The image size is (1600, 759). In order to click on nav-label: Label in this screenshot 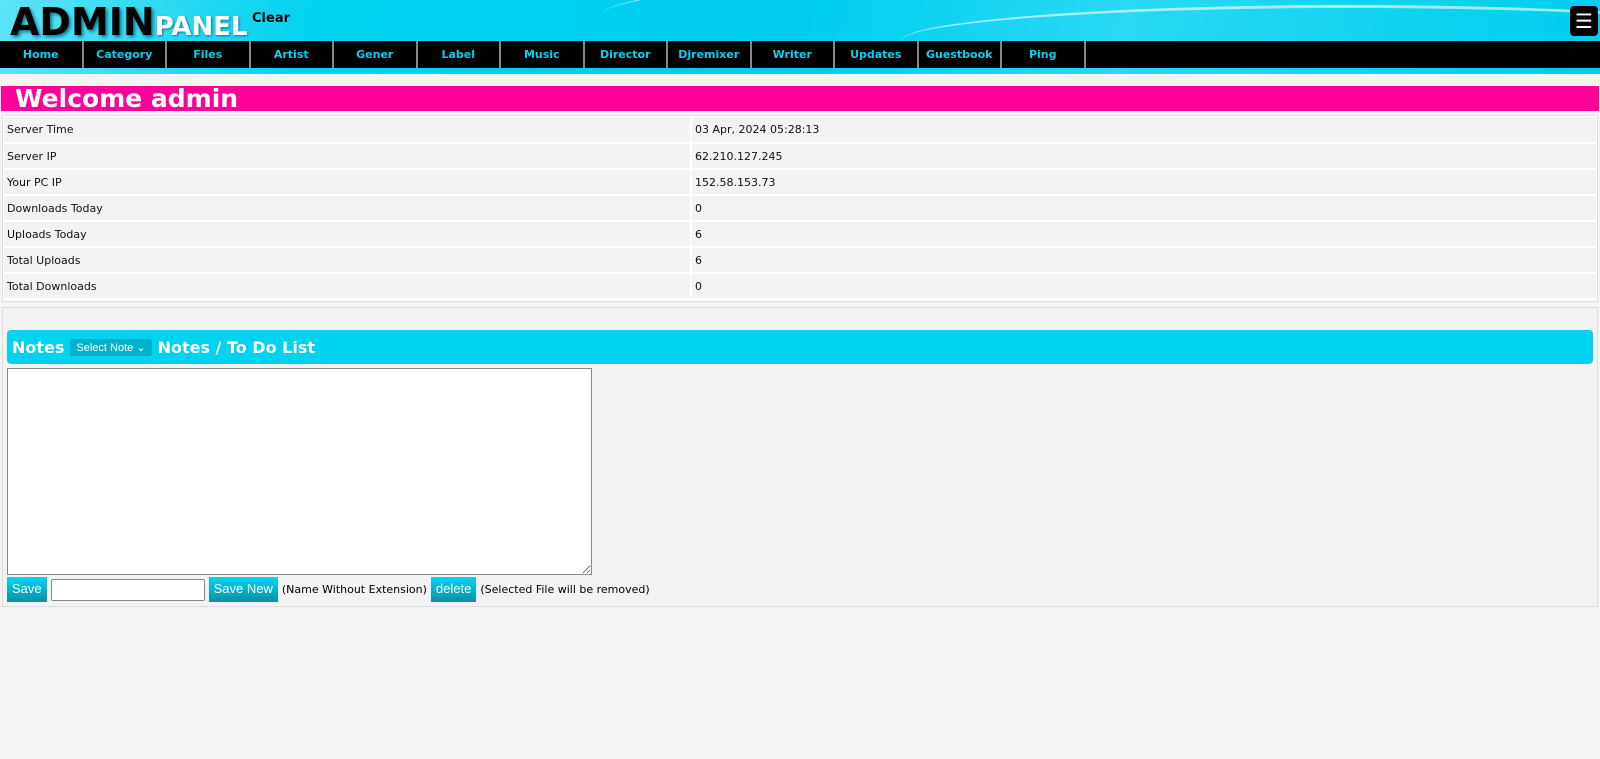, I will do `click(459, 54)`.